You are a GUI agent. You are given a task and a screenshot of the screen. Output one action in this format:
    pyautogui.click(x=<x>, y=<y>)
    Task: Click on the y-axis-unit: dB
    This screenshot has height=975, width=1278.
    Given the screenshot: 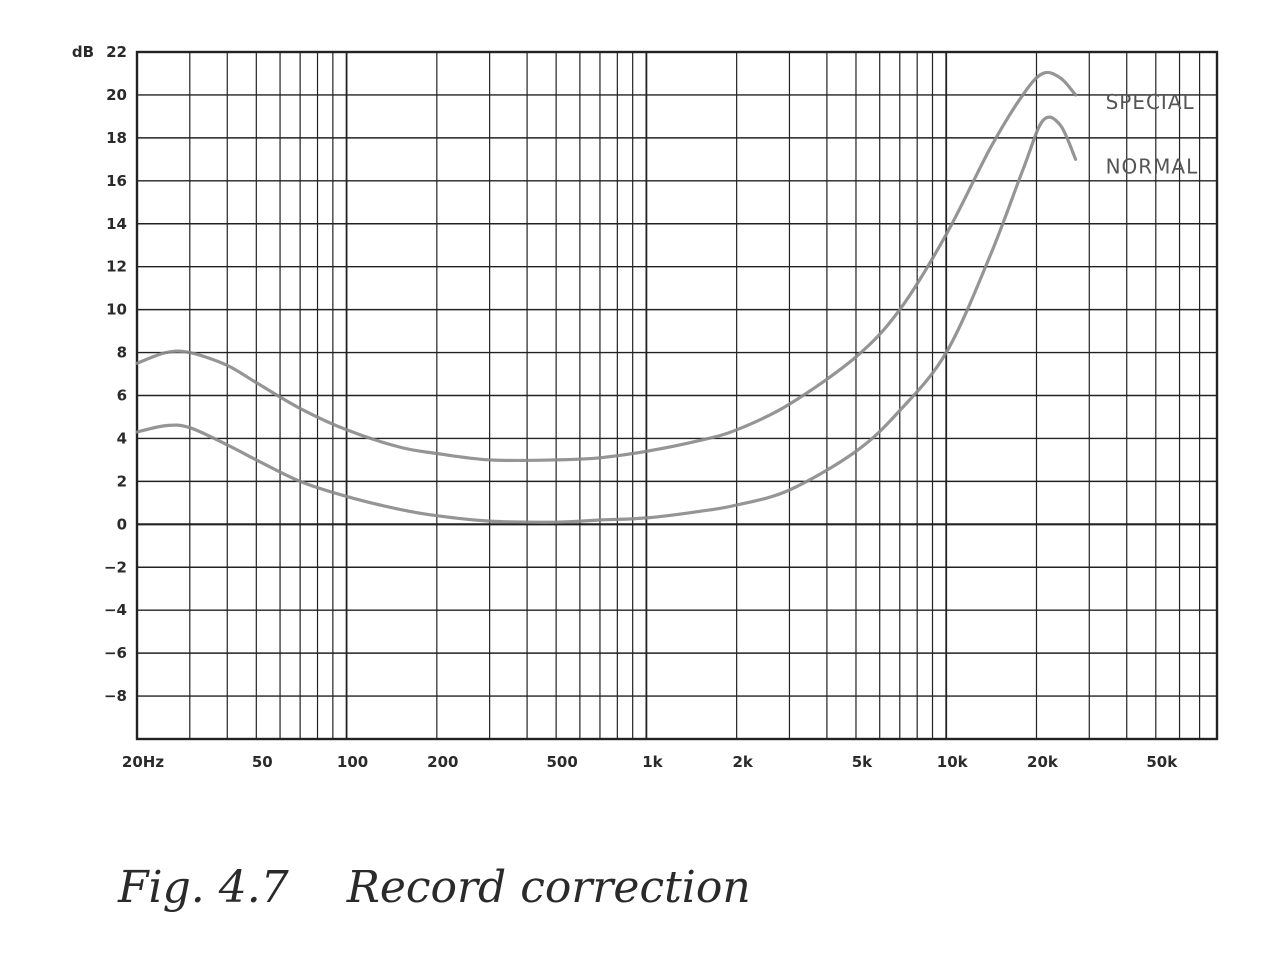 What is the action you would take?
    pyautogui.click(x=83, y=52)
    